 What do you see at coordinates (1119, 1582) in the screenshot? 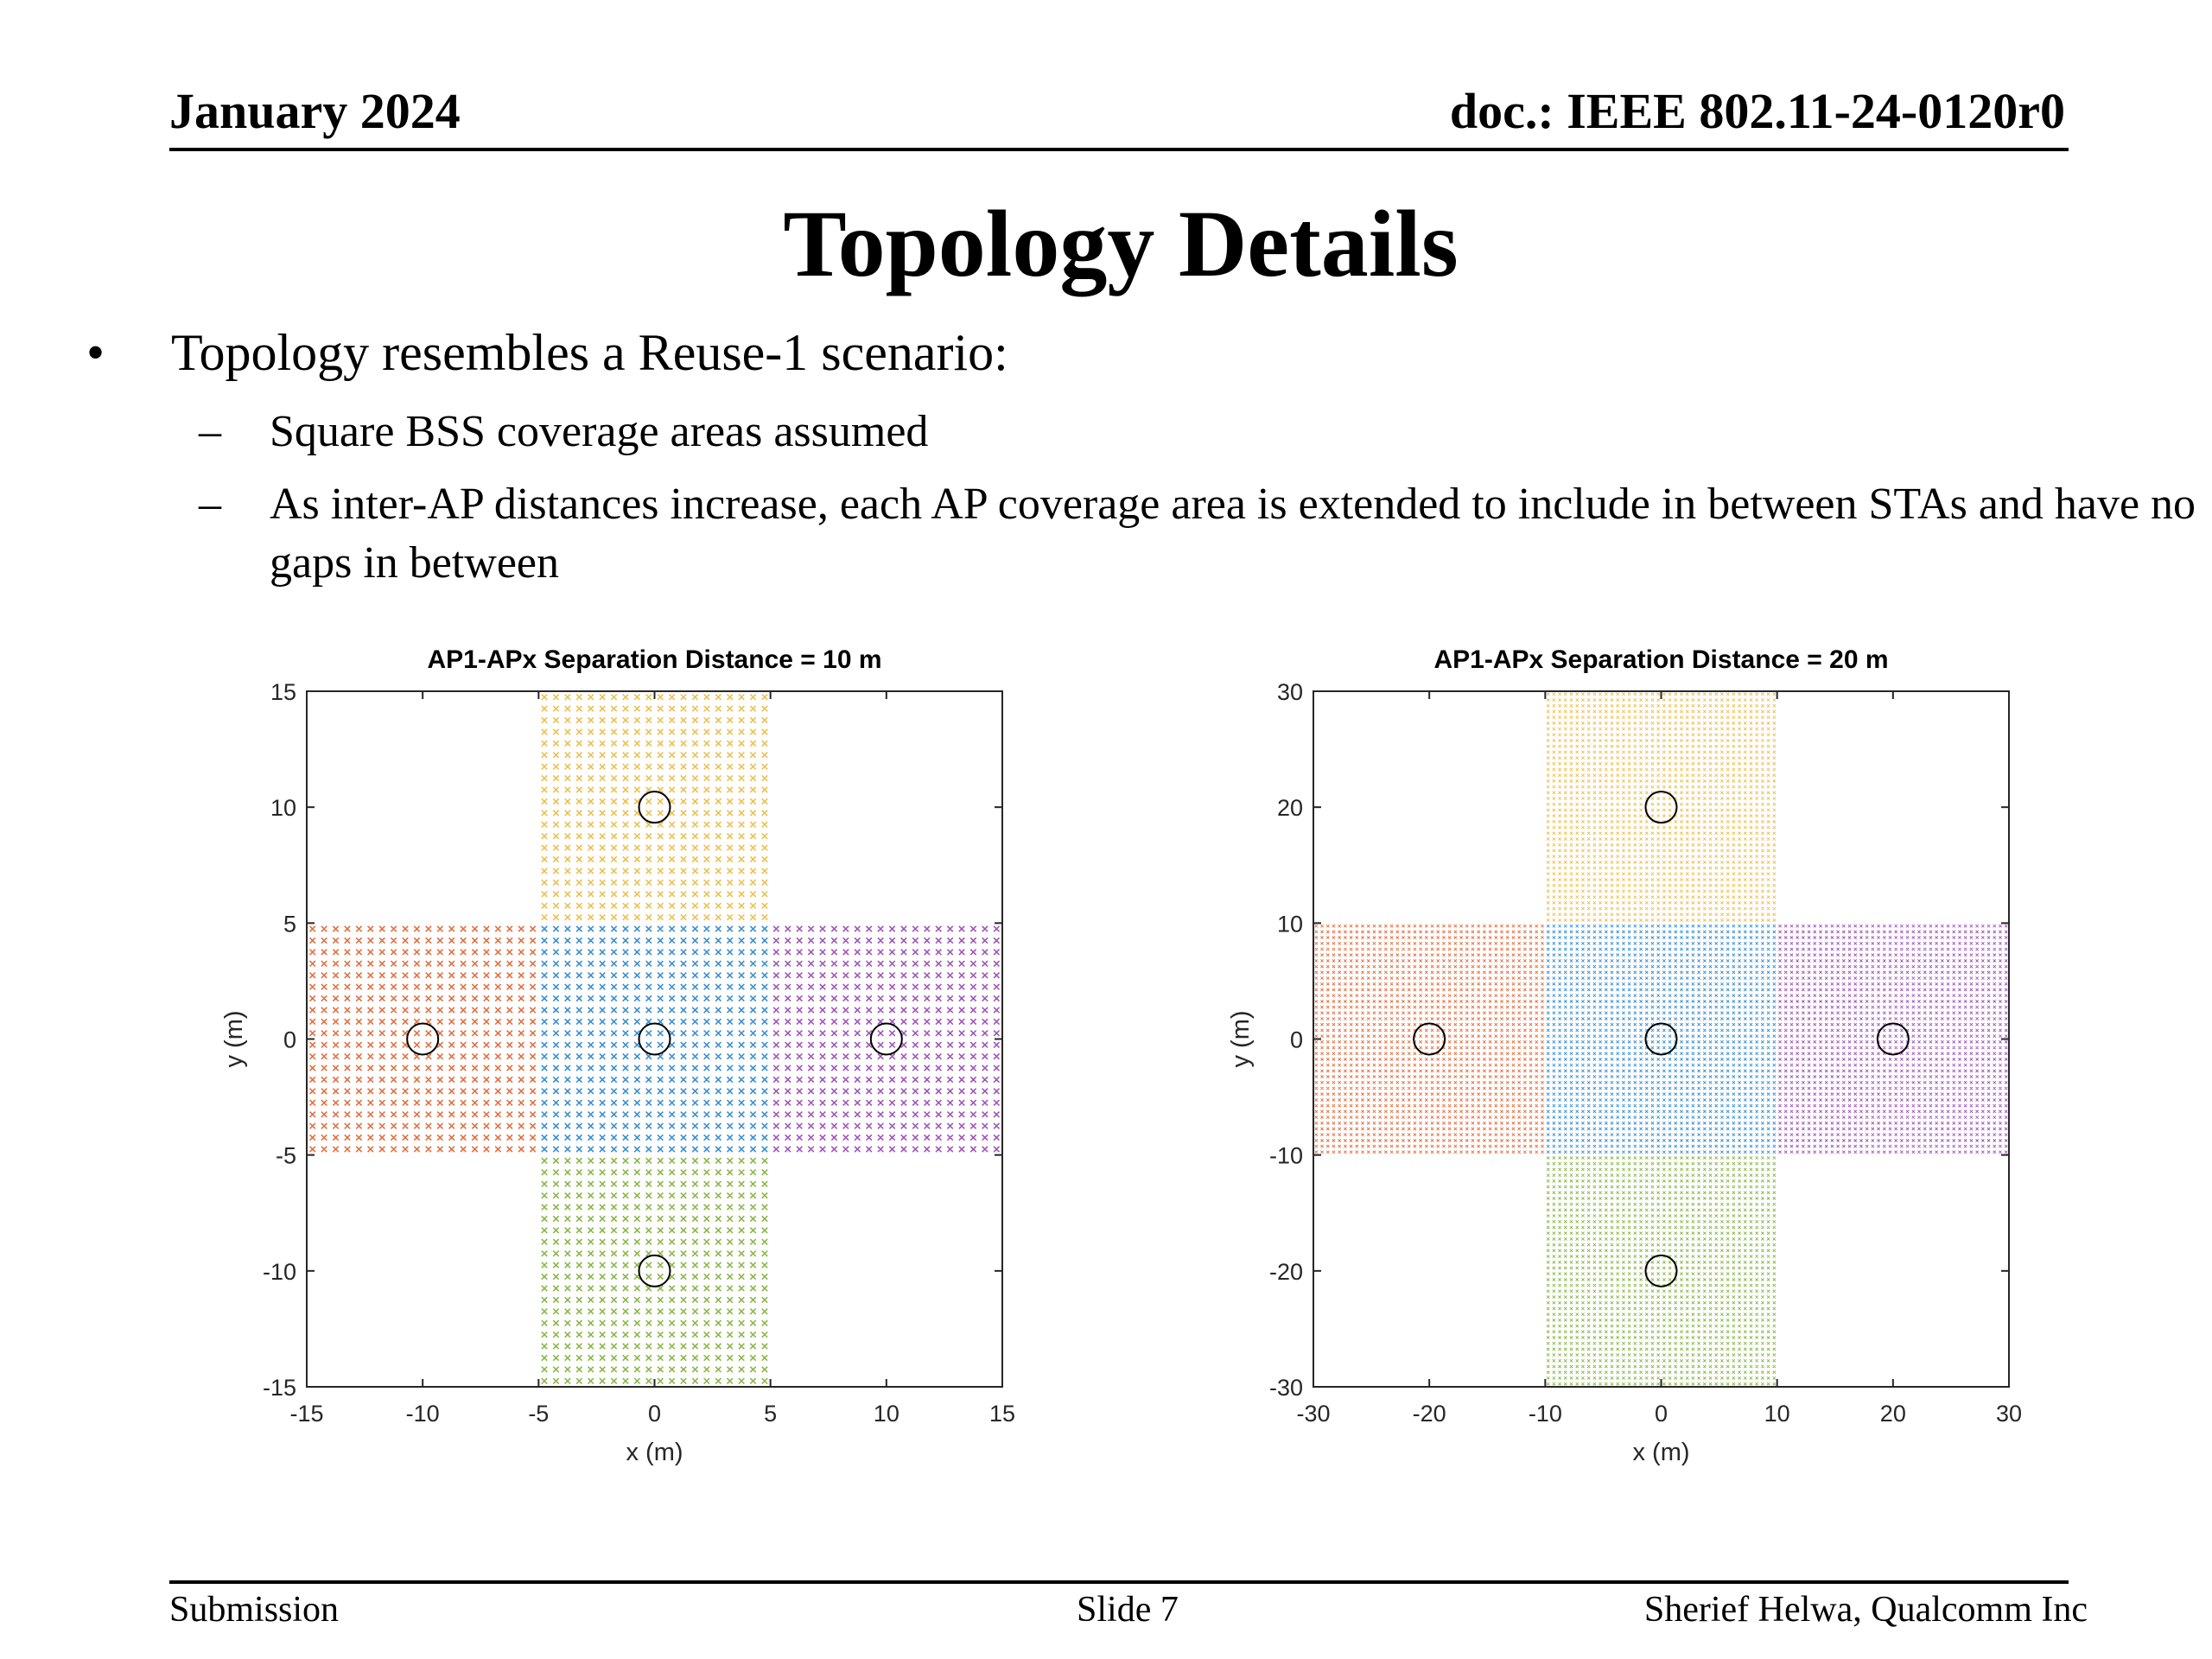
I see `footer-divider` at bounding box center [1119, 1582].